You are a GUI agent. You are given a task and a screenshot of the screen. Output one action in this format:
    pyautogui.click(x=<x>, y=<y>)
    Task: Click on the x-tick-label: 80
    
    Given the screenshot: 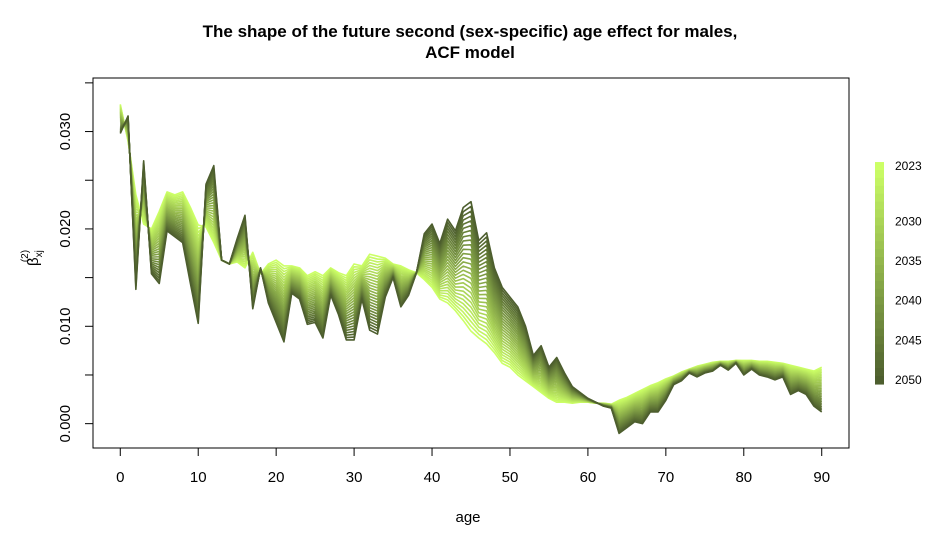 What is the action you would take?
    pyautogui.click(x=743, y=477)
    